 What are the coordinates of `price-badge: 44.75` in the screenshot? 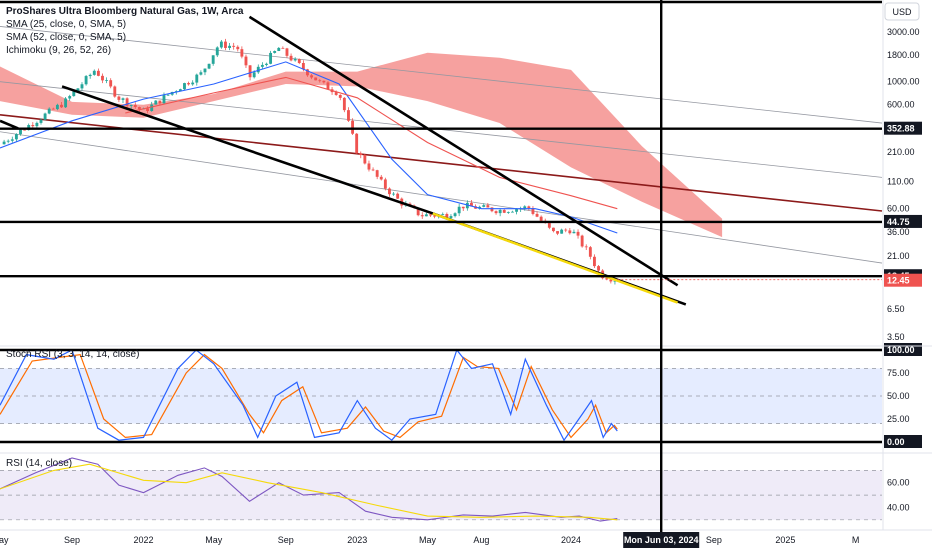 It's located at (903, 221).